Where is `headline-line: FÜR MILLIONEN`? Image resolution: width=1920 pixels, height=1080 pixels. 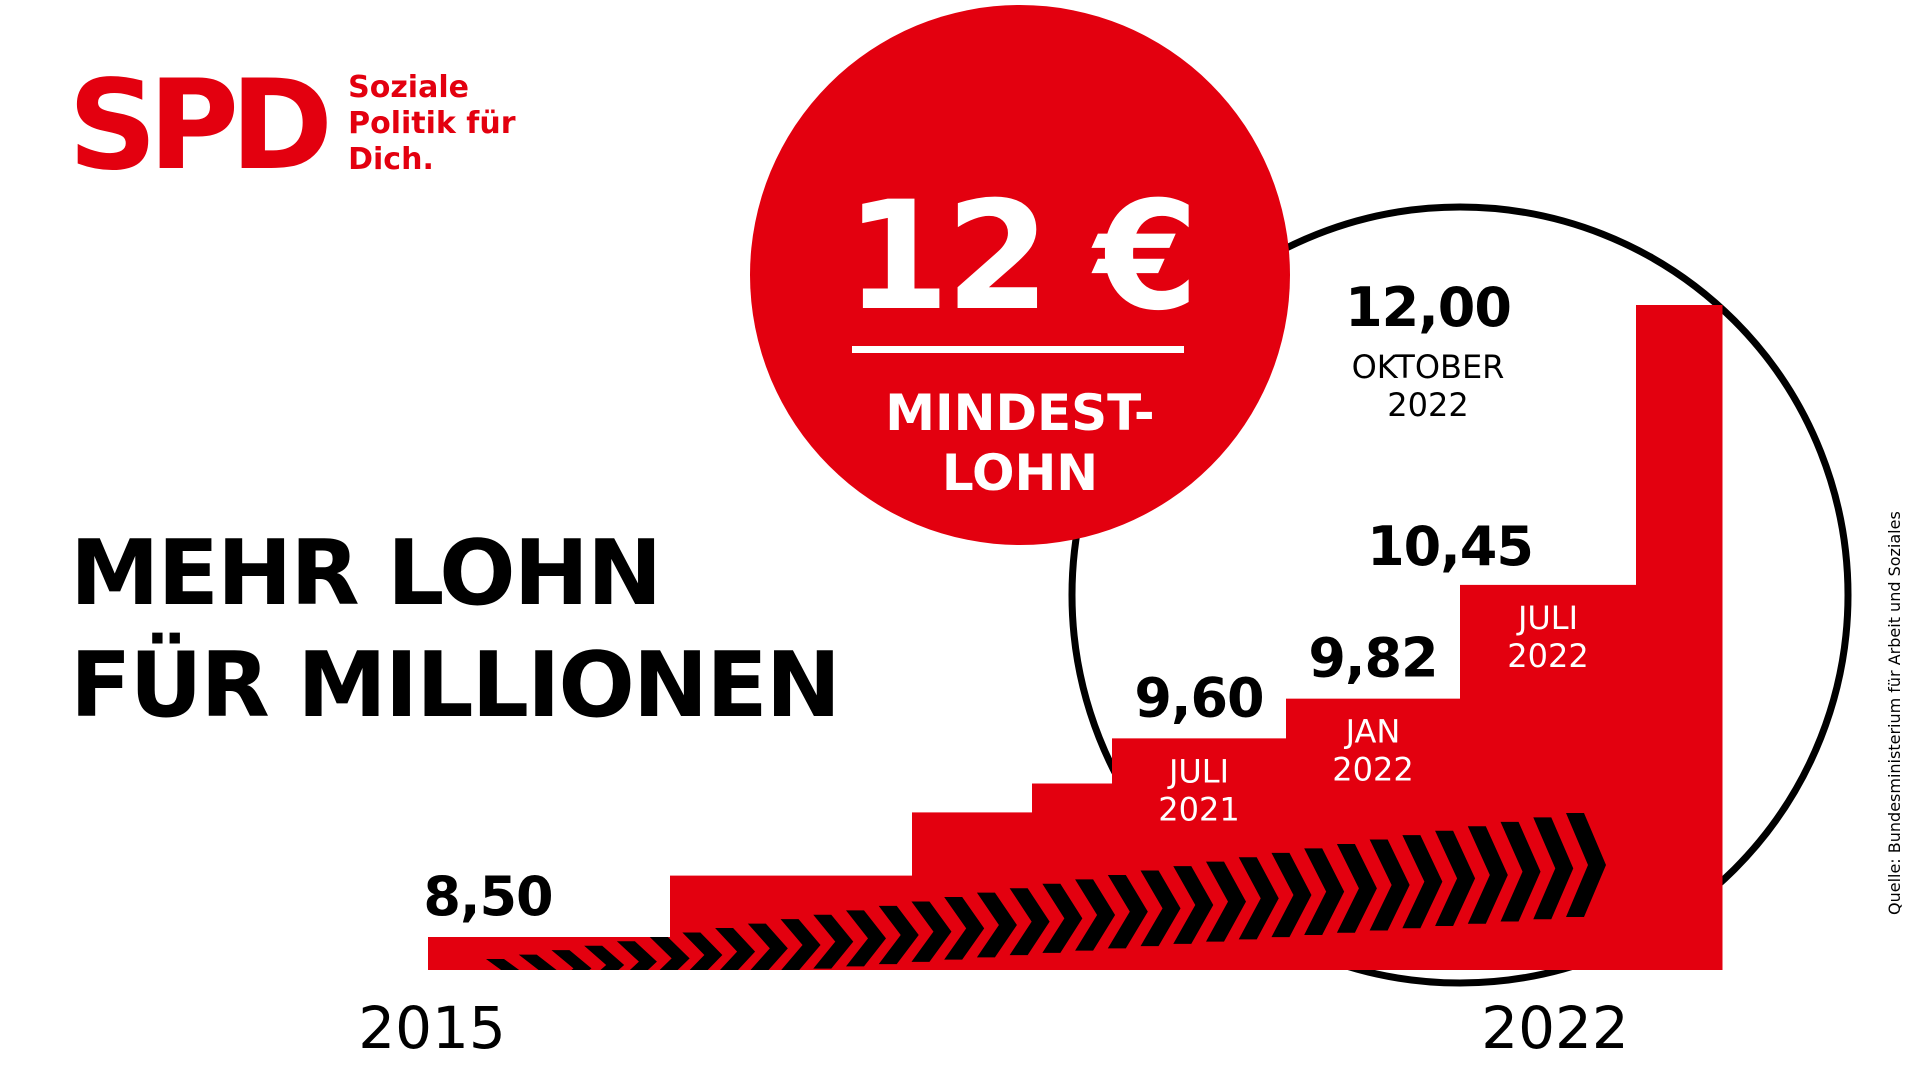 headline-line: FÜR MILLIONEN is located at coordinates (455, 685).